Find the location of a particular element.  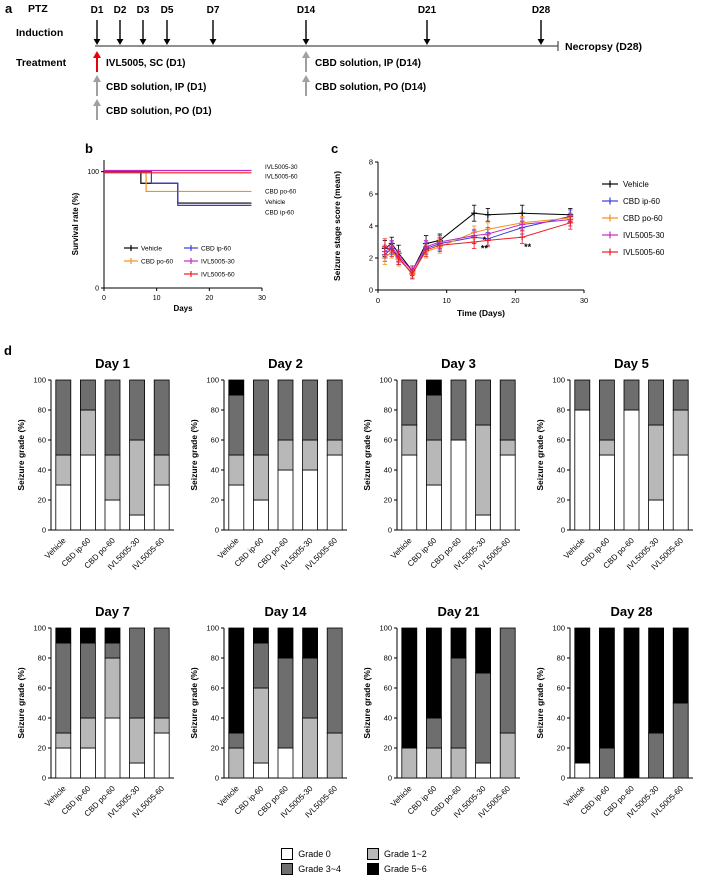

y-axis-title: Seizure stage score (mean) is located at coordinates (337, 226).